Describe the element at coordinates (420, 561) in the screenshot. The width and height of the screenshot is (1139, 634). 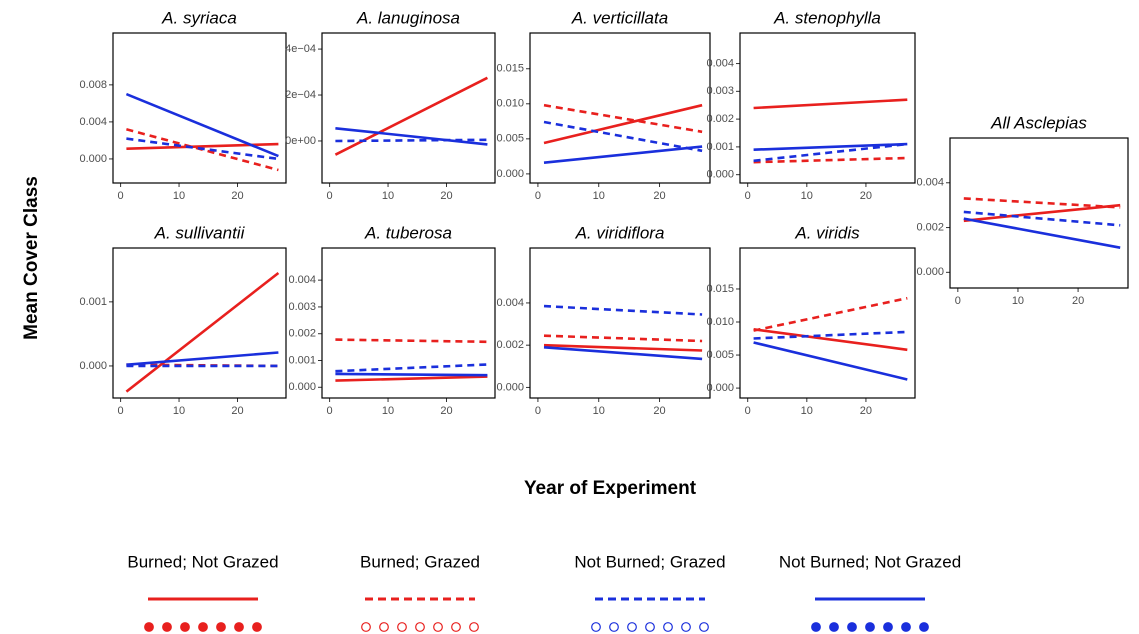
I see `legend-label: Burned; Grazed` at that location.